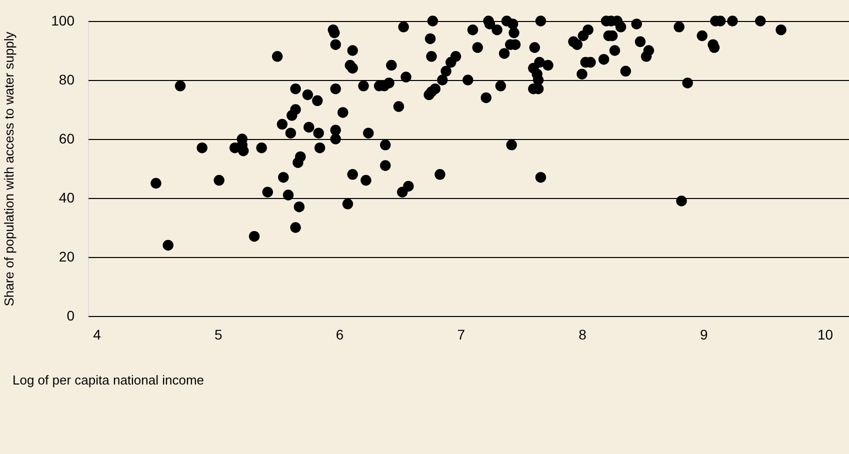 The height and width of the screenshot is (454, 849). Describe the element at coordinates (340, 334) in the screenshot. I see `x-tick-label: 6` at that location.